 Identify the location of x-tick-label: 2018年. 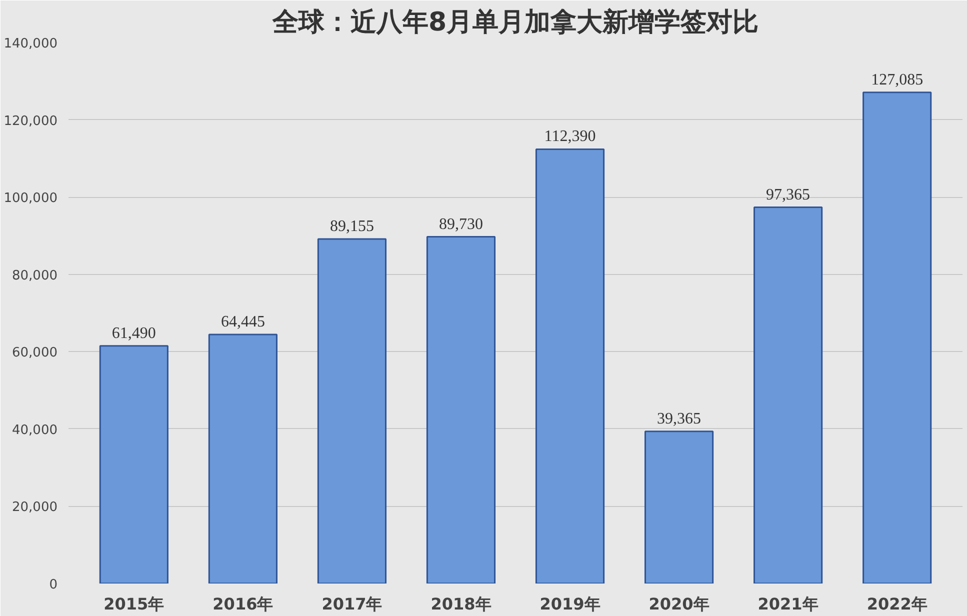
(461, 604).